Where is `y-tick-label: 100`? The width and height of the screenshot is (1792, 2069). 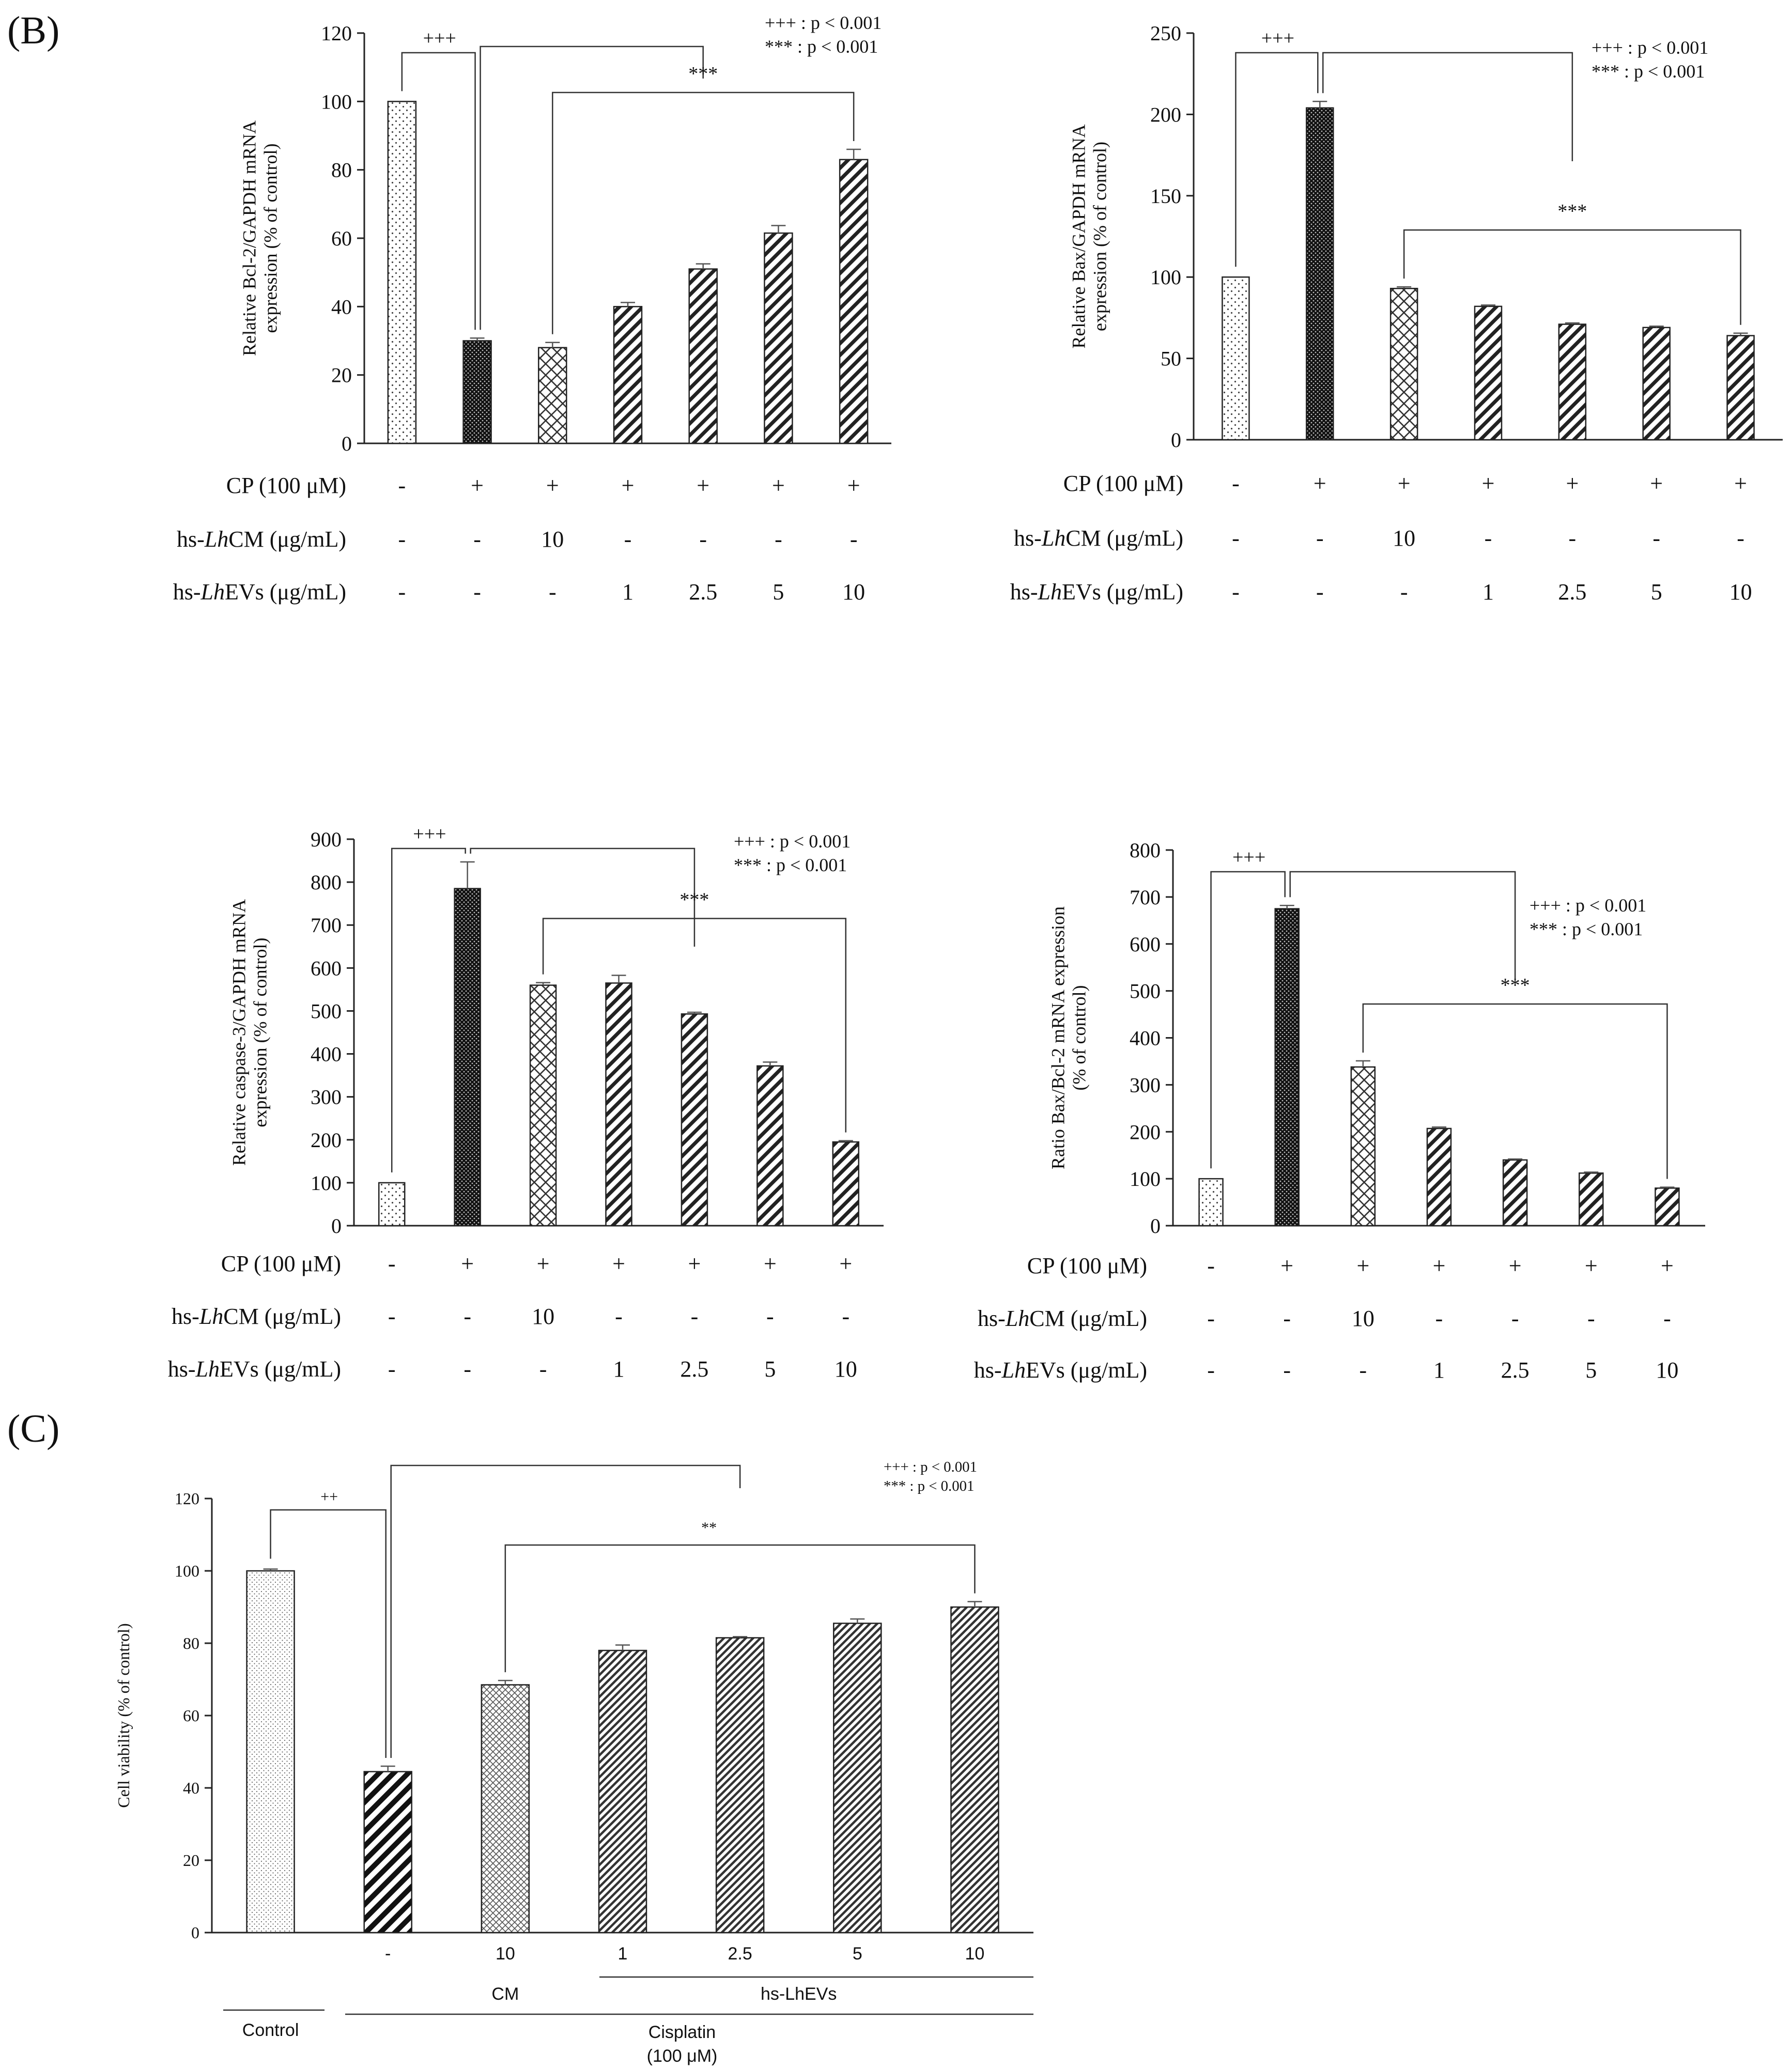 y-tick-label: 100 is located at coordinates (336, 101).